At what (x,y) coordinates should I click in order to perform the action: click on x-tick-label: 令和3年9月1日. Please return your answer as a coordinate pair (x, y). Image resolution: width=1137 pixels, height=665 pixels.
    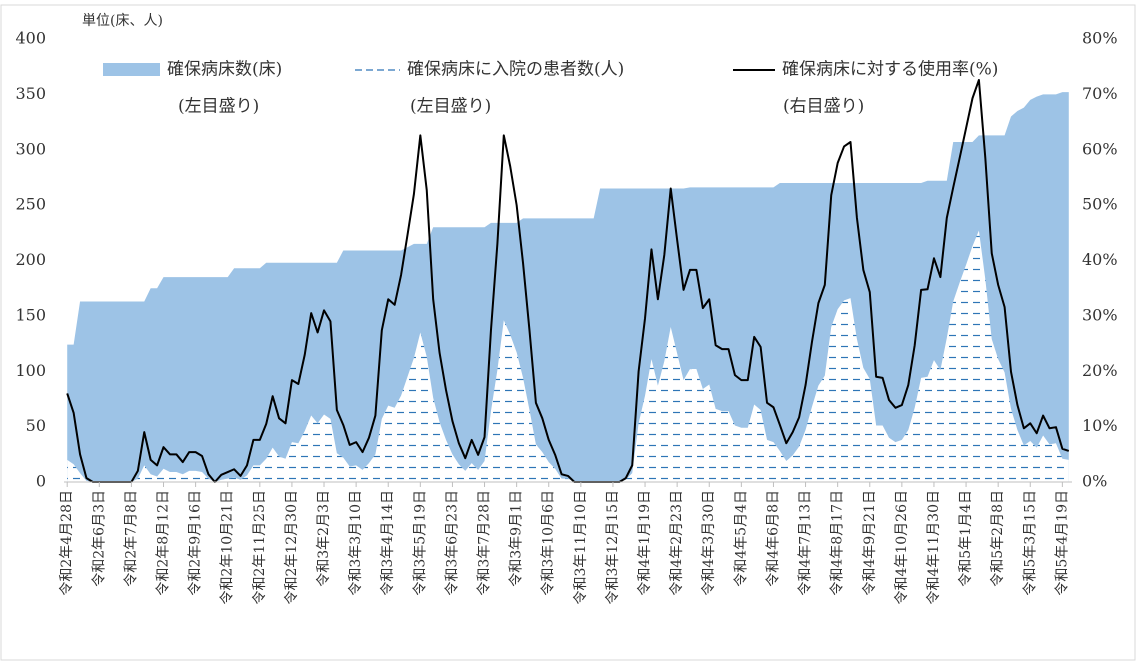
    Looking at the image, I should click on (517, 538).